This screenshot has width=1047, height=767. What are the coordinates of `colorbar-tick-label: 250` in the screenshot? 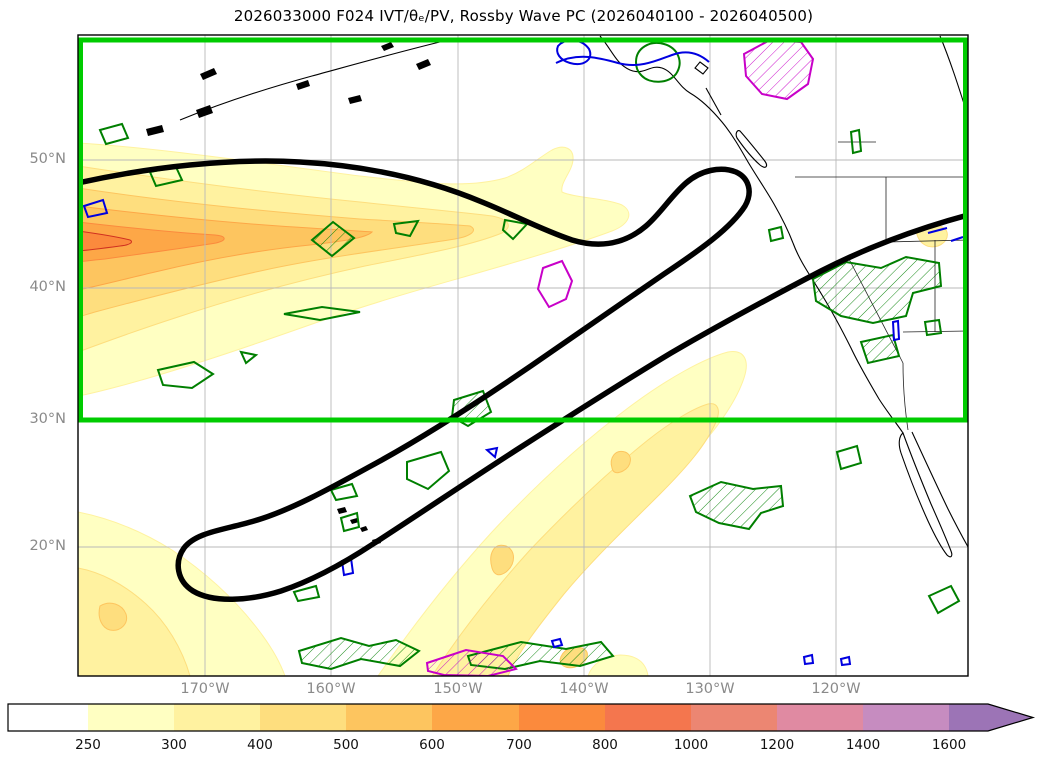 It's located at (88, 745).